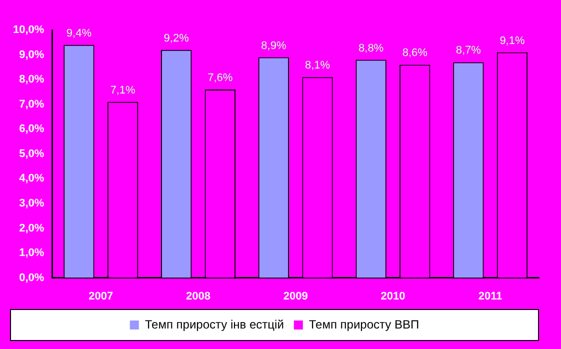 The height and width of the screenshot is (349, 561). I want to click on data-label: 8,7%, so click(469, 50).